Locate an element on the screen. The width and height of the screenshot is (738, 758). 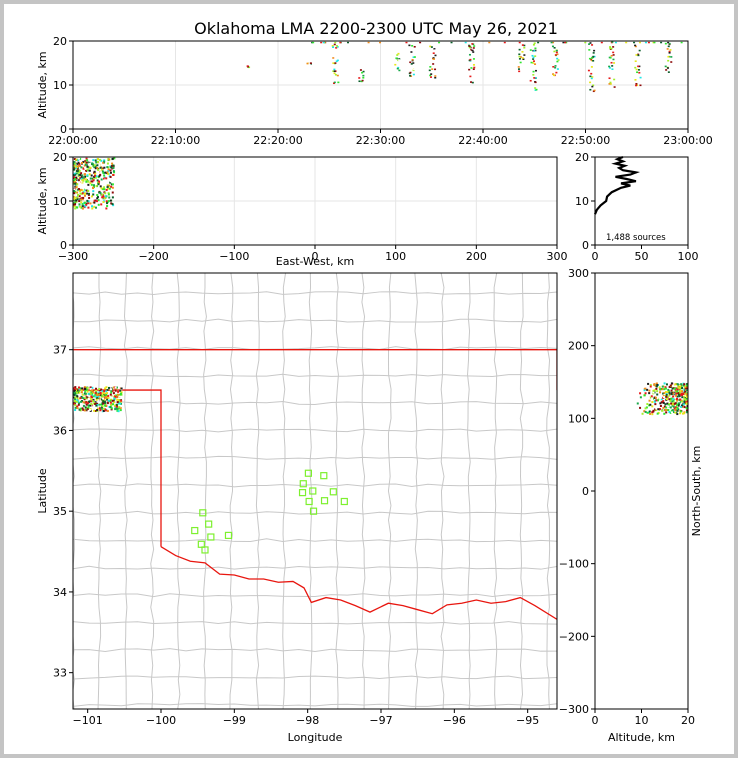
lon-tick-label: −101 is located at coordinates (88, 720).